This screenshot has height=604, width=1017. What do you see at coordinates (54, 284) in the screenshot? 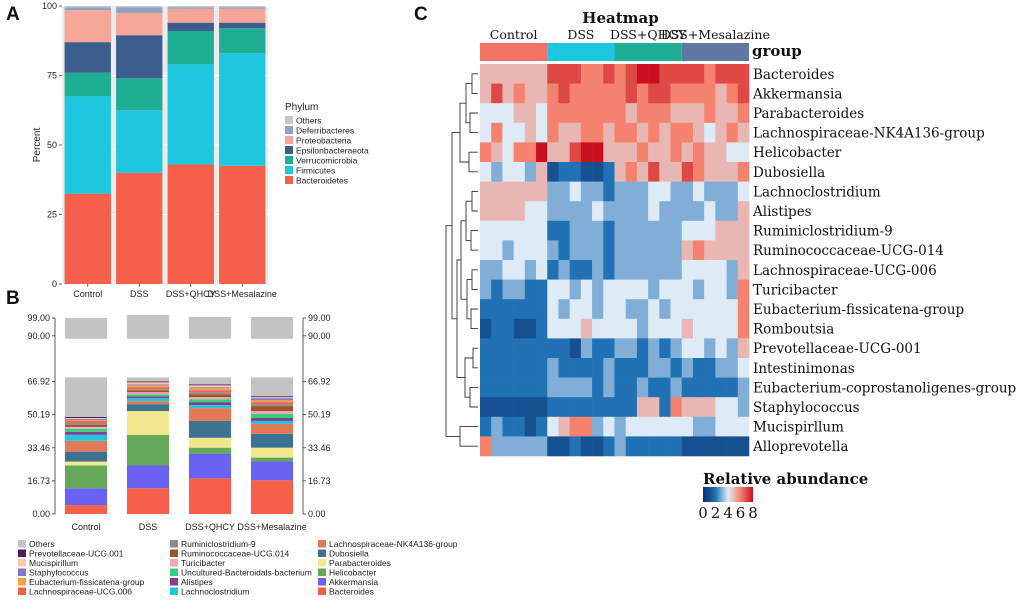
I see `chart-a-ytick-label: 0` at bounding box center [54, 284].